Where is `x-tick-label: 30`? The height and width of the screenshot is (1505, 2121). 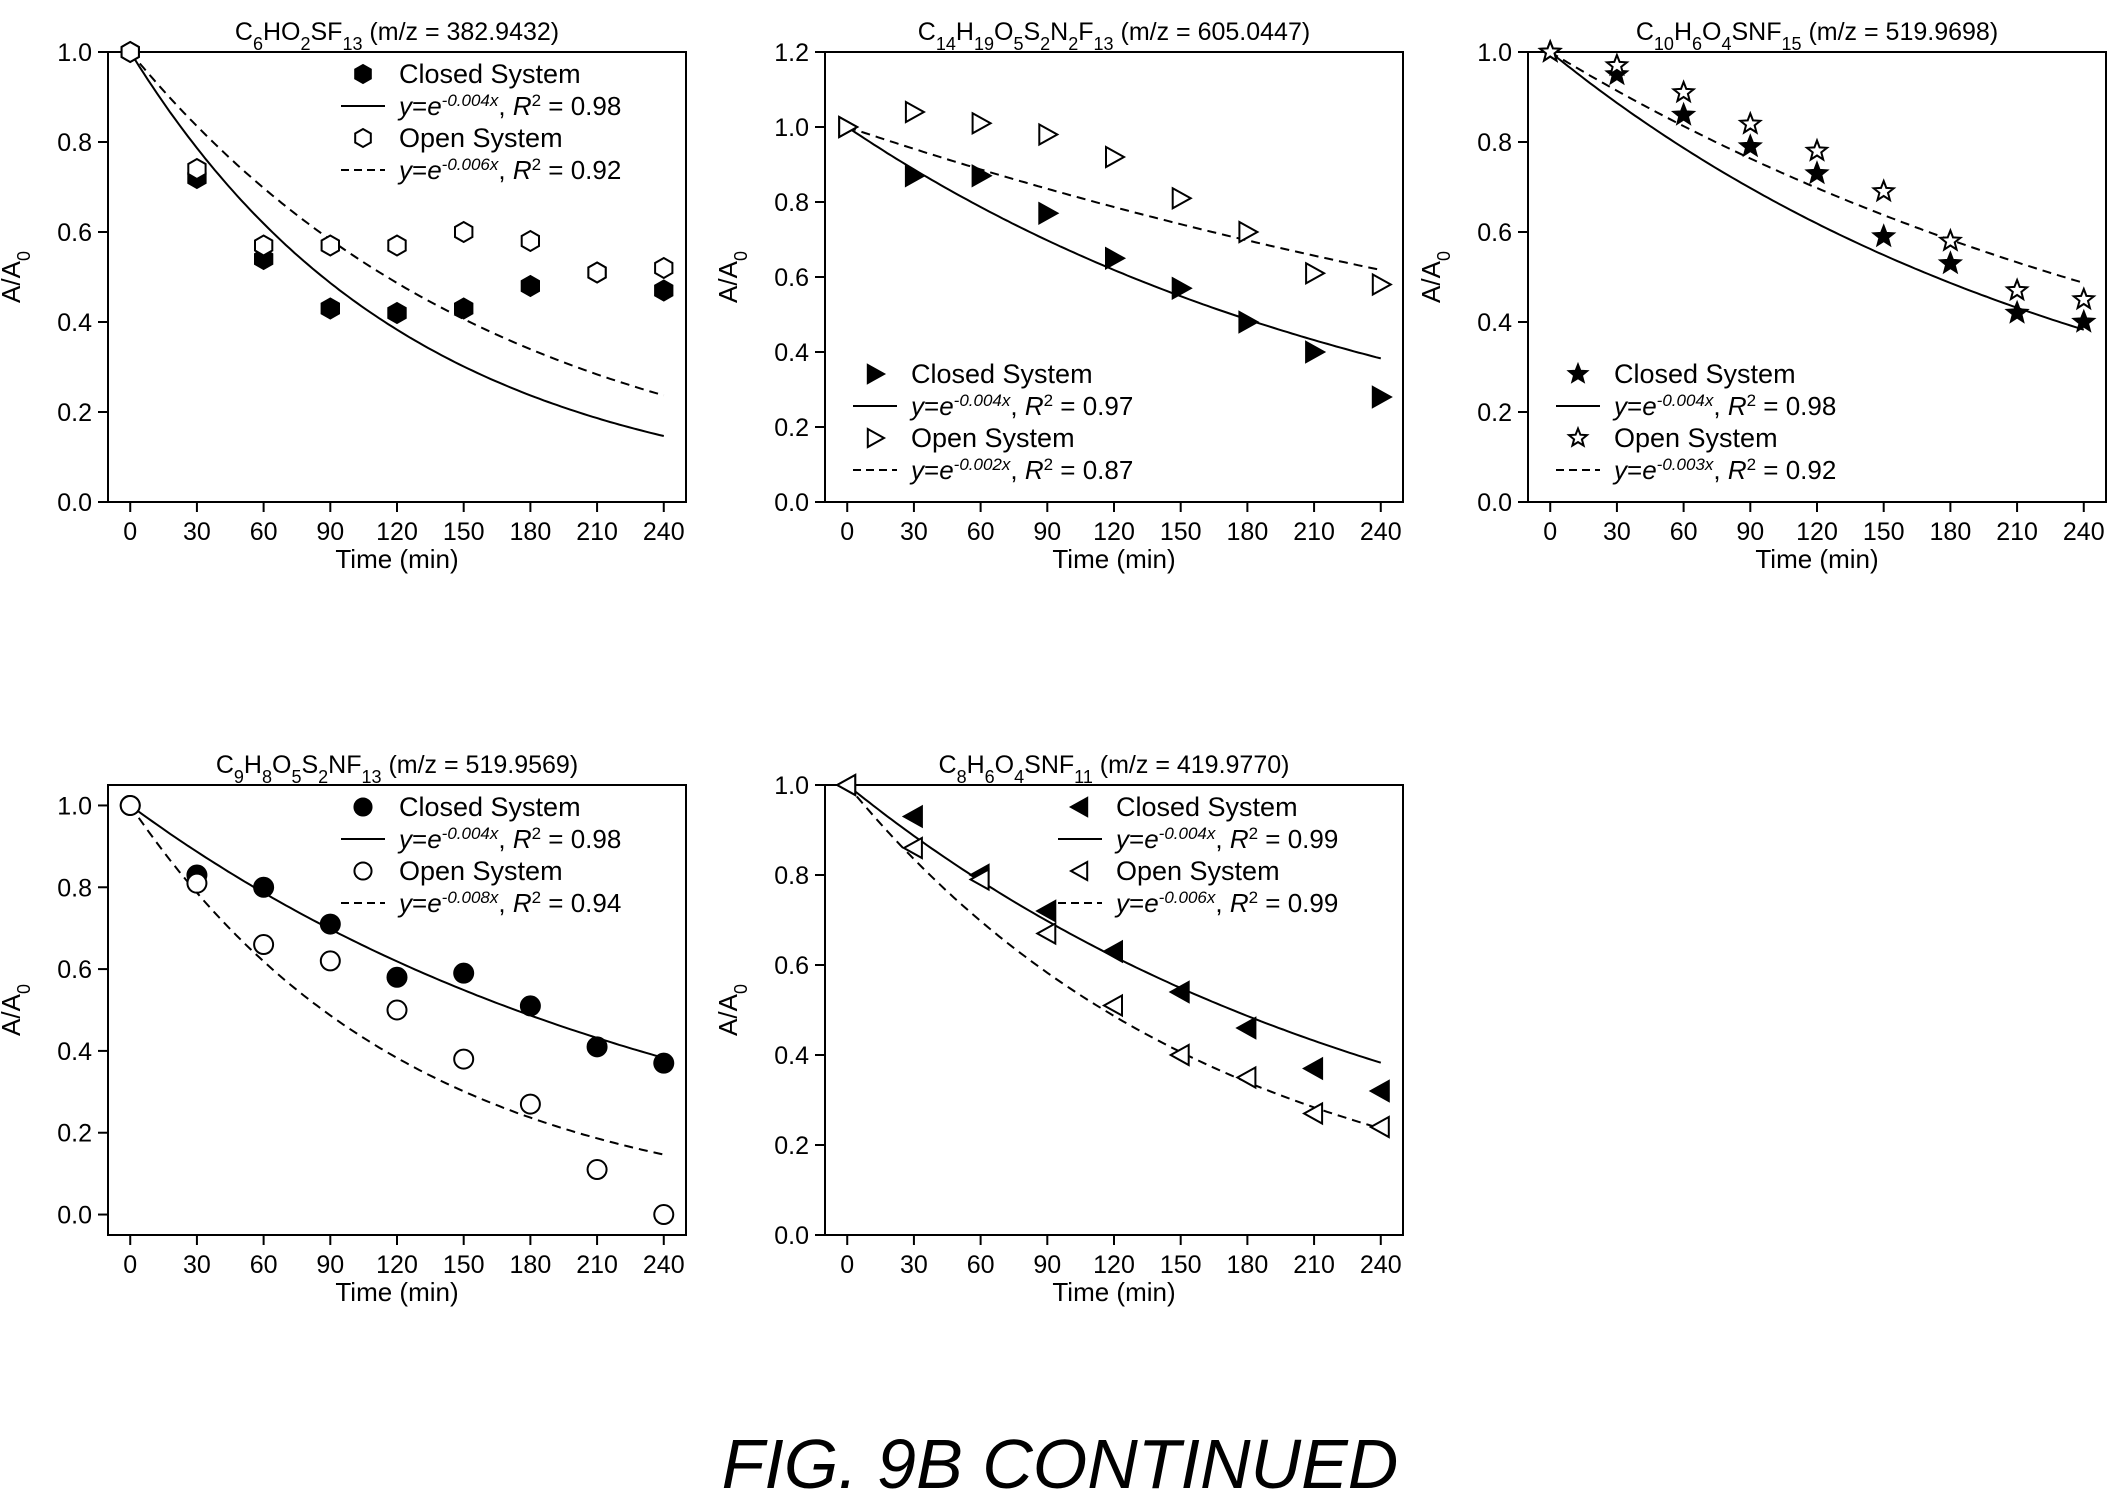 x-tick-label: 30 is located at coordinates (914, 532).